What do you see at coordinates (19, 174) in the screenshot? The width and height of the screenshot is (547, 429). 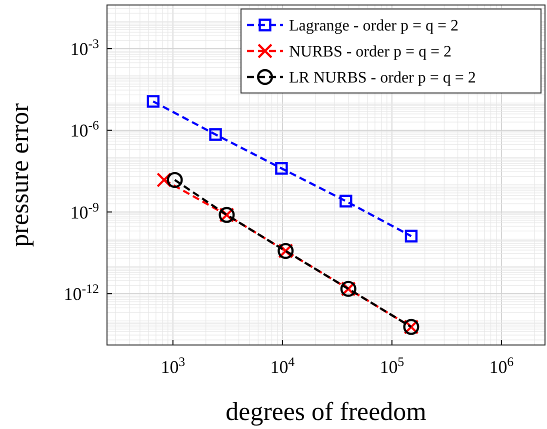 I see `y-axis-title: pressure error` at bounding box center [19, 174].